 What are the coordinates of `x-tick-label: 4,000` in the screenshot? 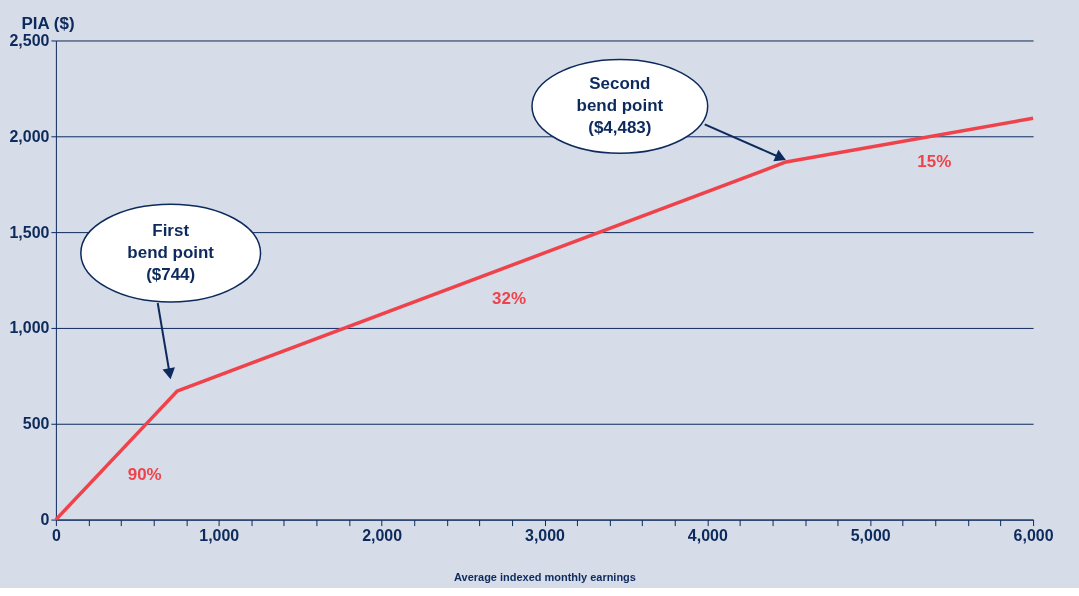 It's located at (707, 536).